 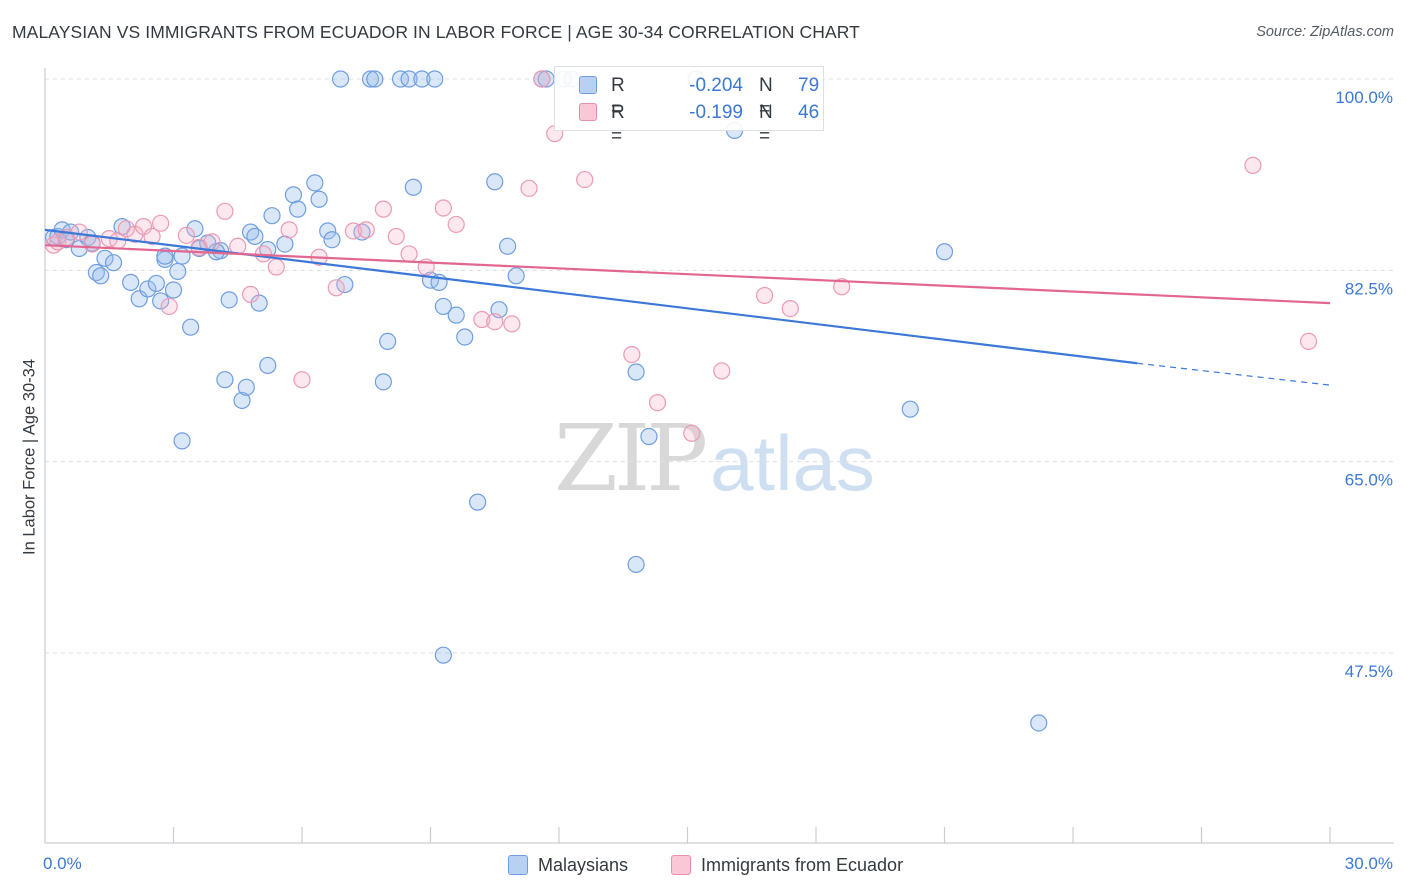 What do you see at coordinates (1325, 32) in the screenshot?
I see `chart-source: Source: ZipAtlas.com` at bounding box center [1325, 32].